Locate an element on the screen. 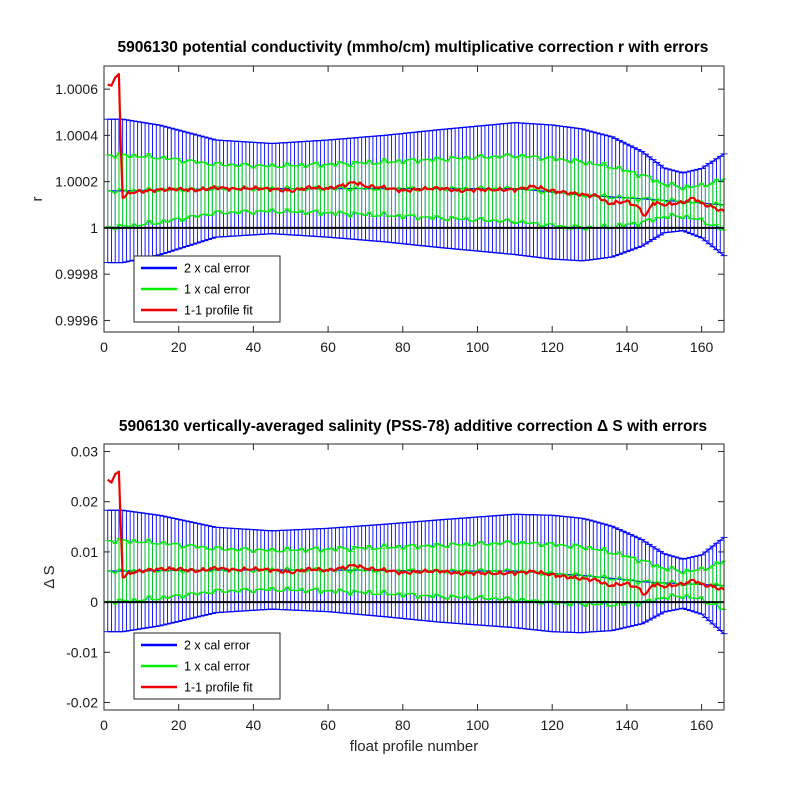 The width and height of the screenshot is (800, 800). top-chart-fit-line is located at coordinates (416, 144).